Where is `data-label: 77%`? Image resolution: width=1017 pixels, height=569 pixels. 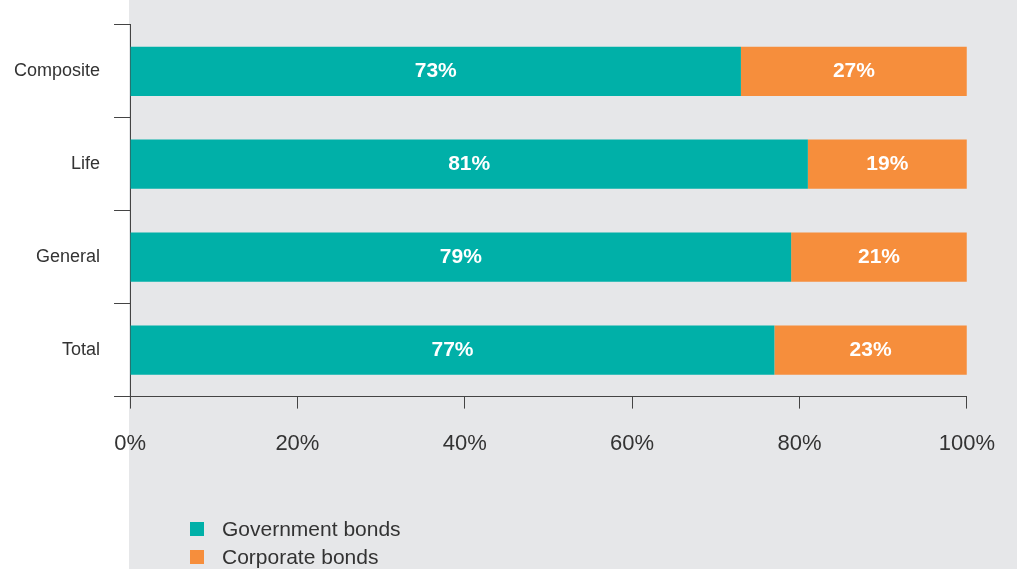 data-label: 77% is located at coordinates (452, 348).